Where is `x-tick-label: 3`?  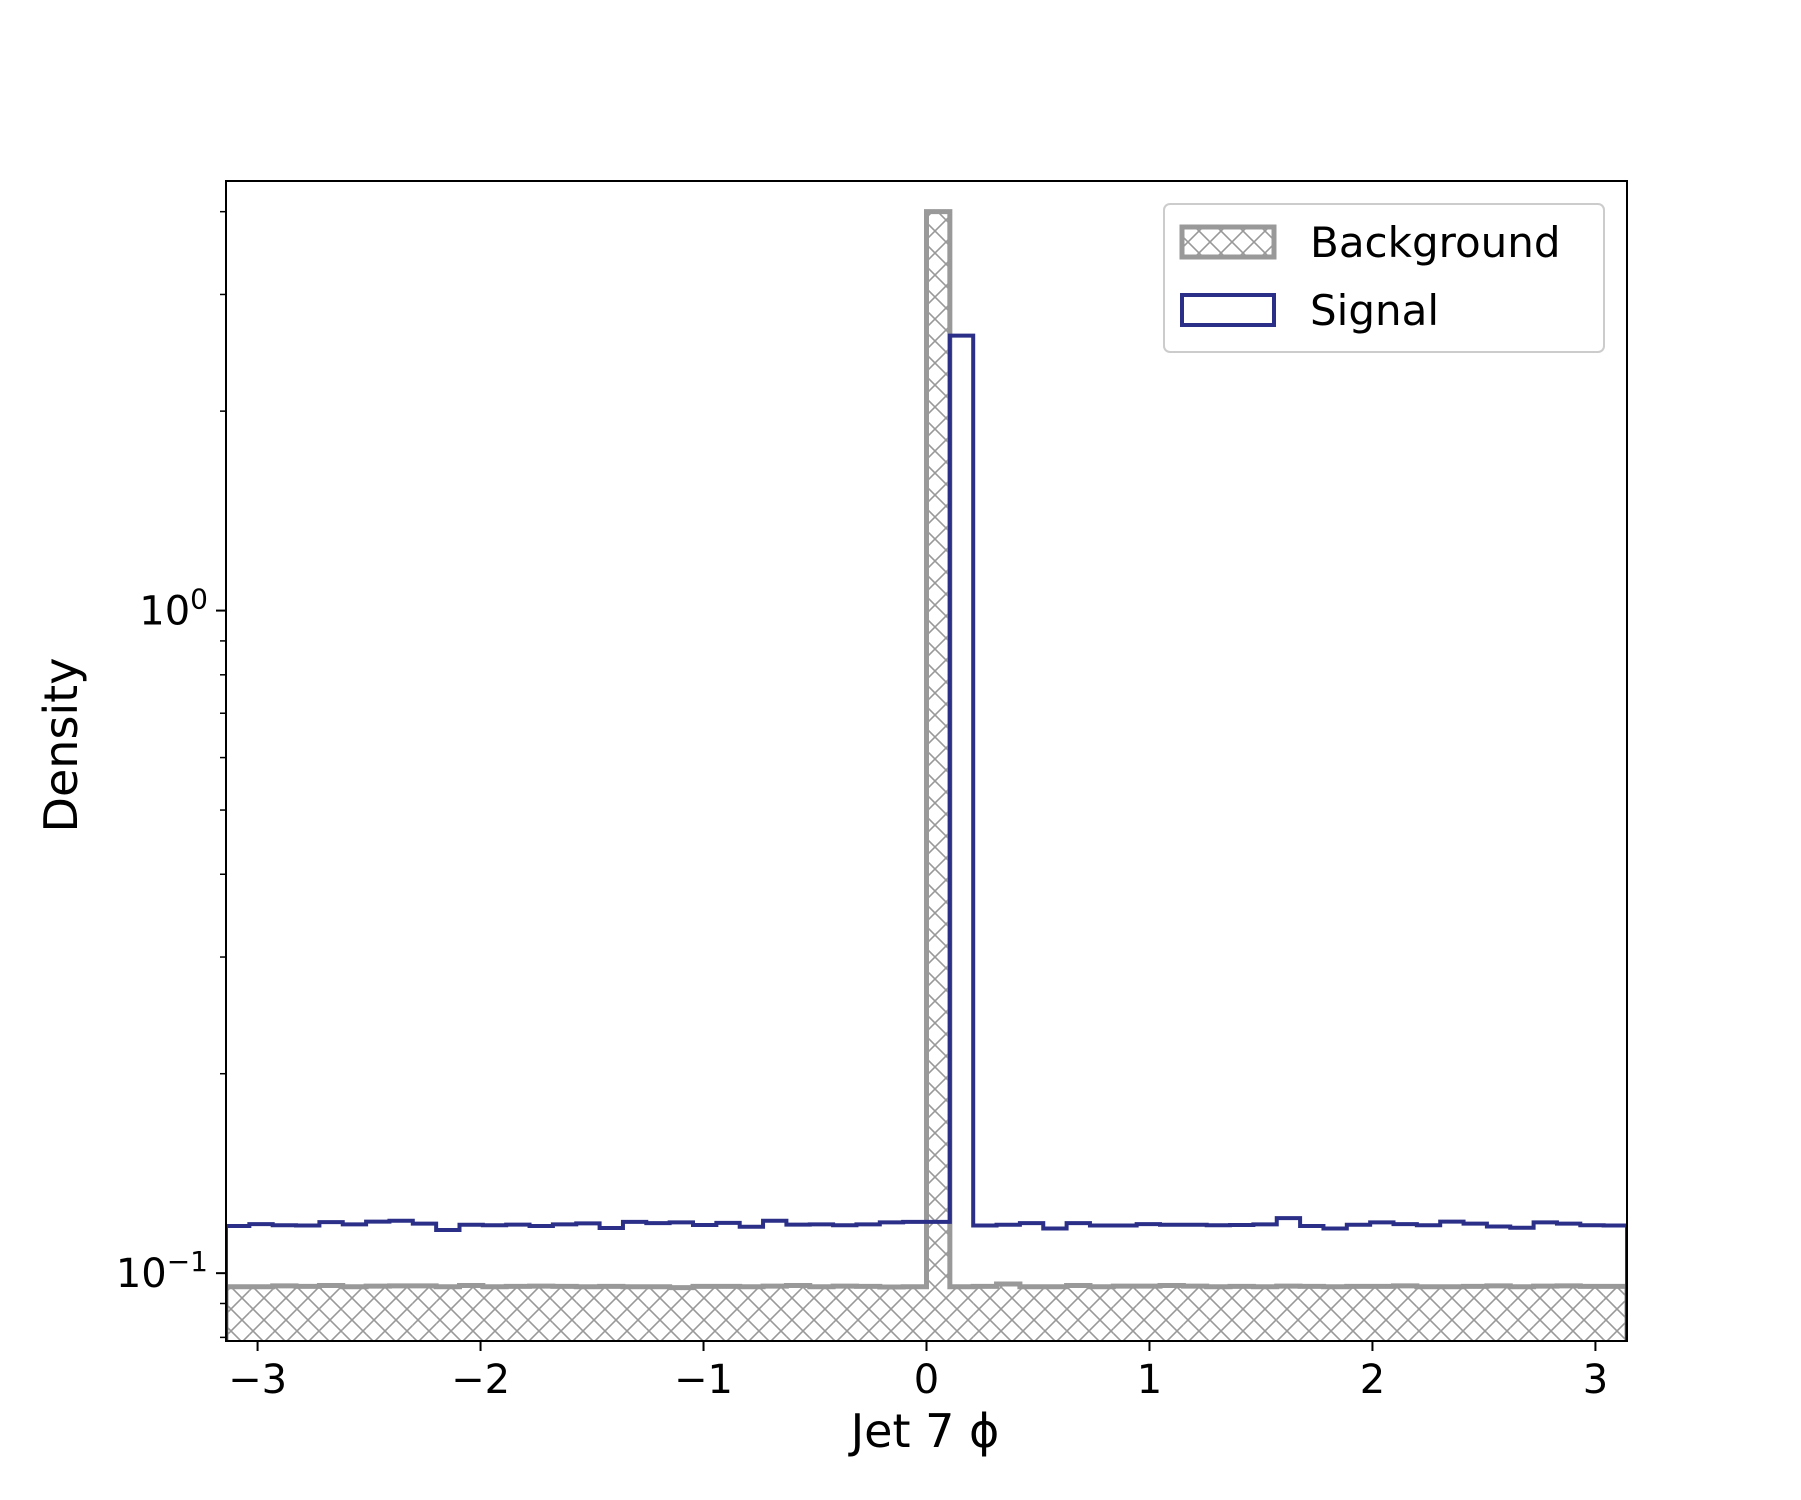 x-tick-label: 3 is located at coordinates (1595, 1380).